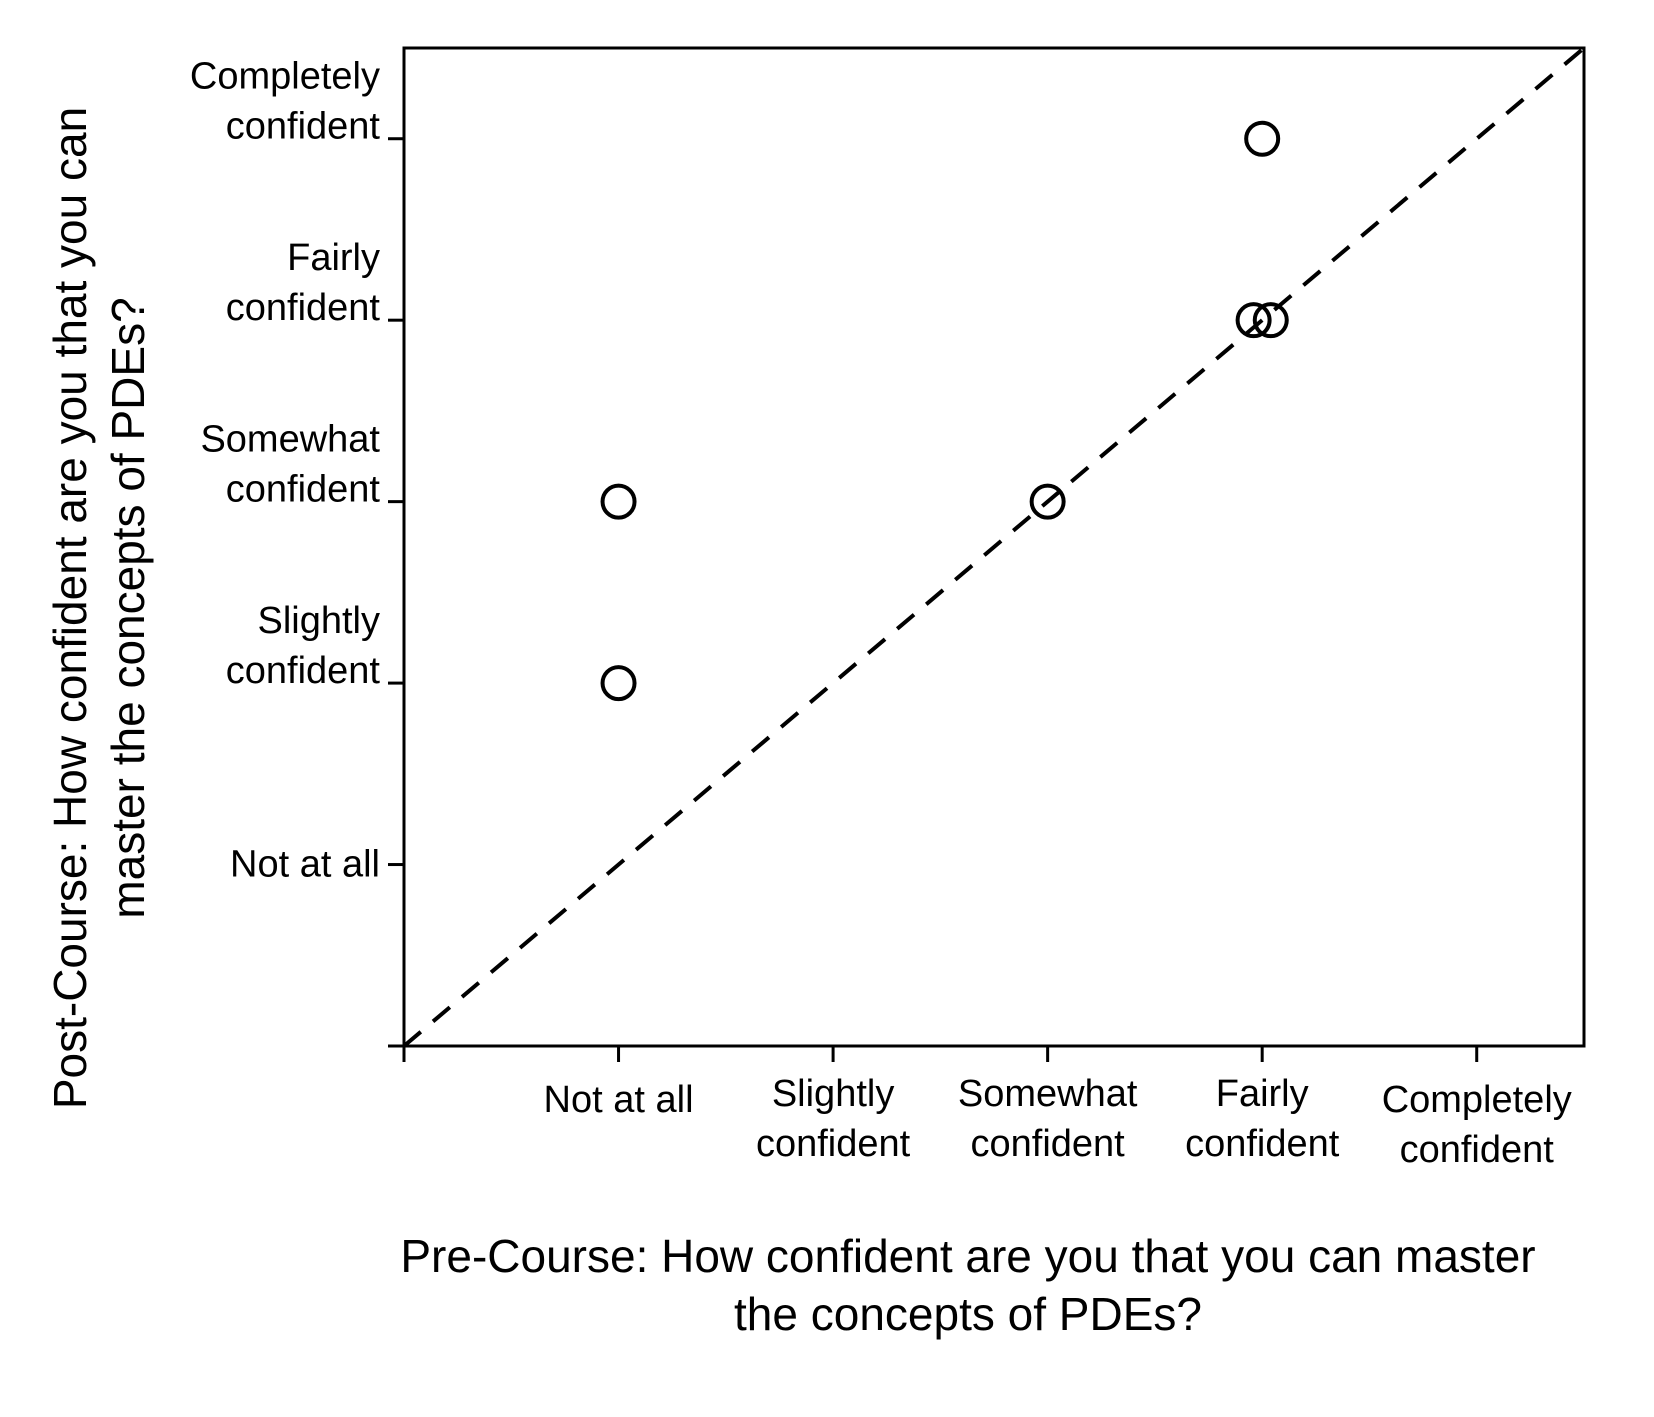 Image resolution: width=1654 pixels, height=1417 pixels. I want to click on y-tick-label: Somewhat confident, so click(290, 465).